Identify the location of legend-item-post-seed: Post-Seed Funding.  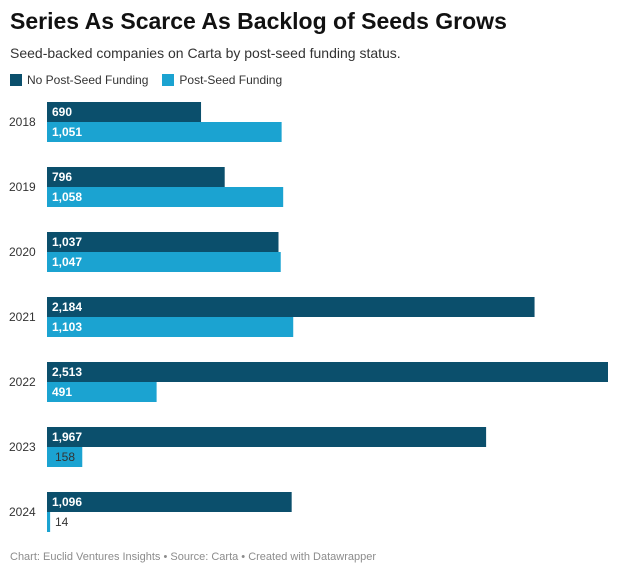
(222, 80).